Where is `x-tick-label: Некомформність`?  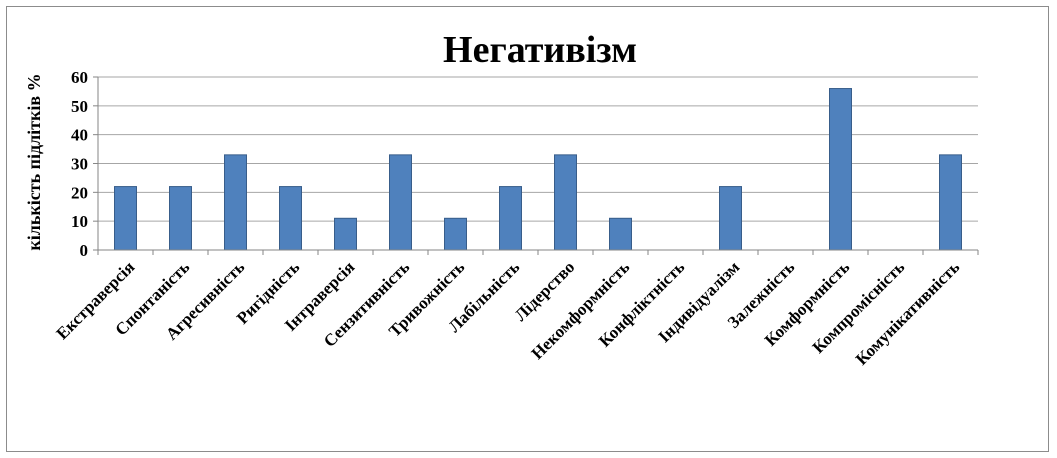 x-tick-label: Некомформність is located at coordinates (581, 310).